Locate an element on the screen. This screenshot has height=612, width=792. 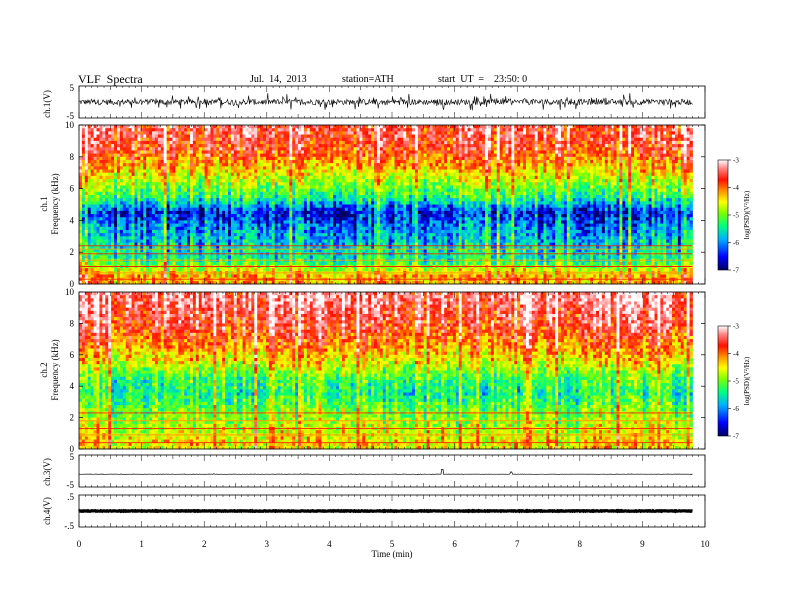
time-axis-tick-labels: 0 1 2 3 4 5 6 7 8 9 10 is located at coordinates (393, 544).